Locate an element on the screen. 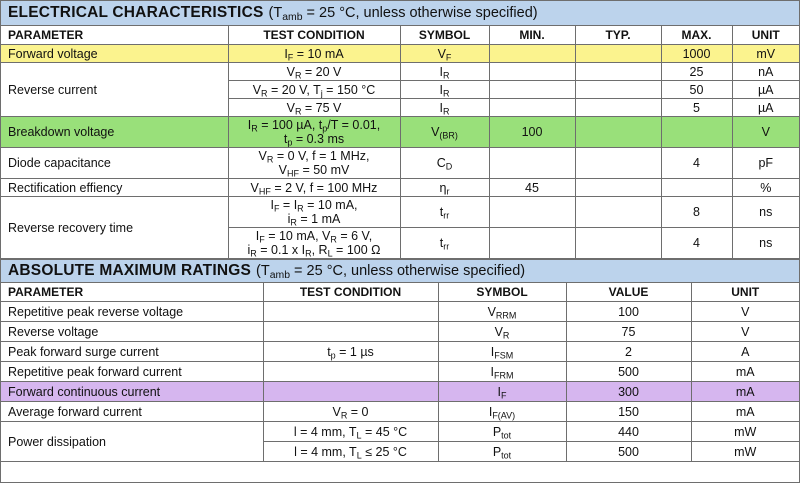 This screenshot has height=483, width=800. unit-cell: A is located at coordinates (744, 351).